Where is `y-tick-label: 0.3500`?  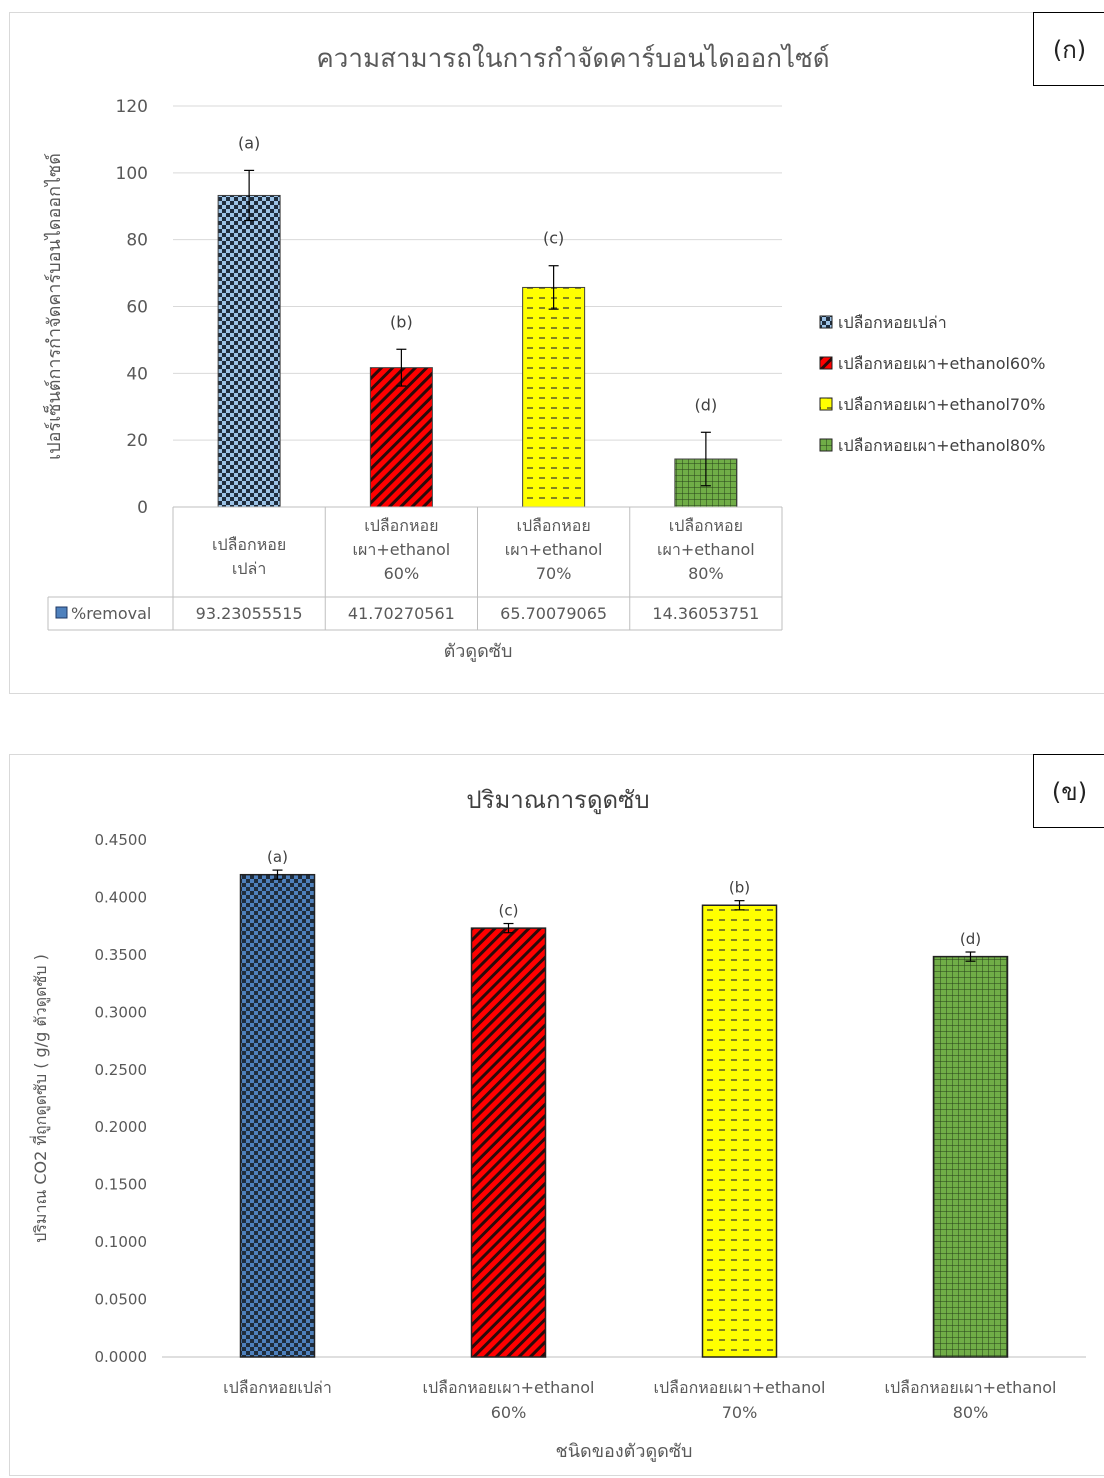 y-tick-label: 0.3500 is located at coordinates (121, 955).